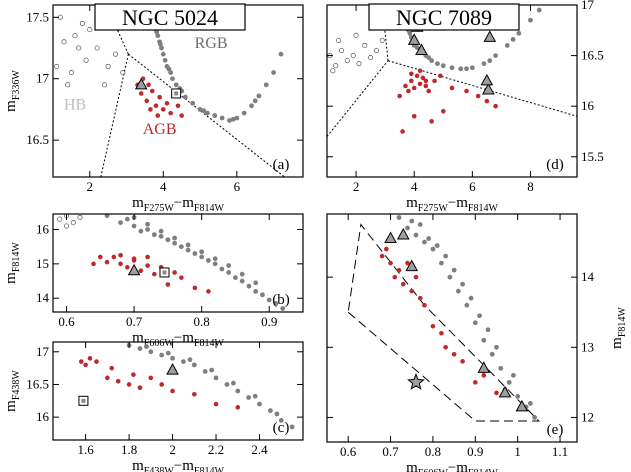  Describe the element at coordinates (555, 430) in the screenshot. I see `panel-tag: (e)` at that location.